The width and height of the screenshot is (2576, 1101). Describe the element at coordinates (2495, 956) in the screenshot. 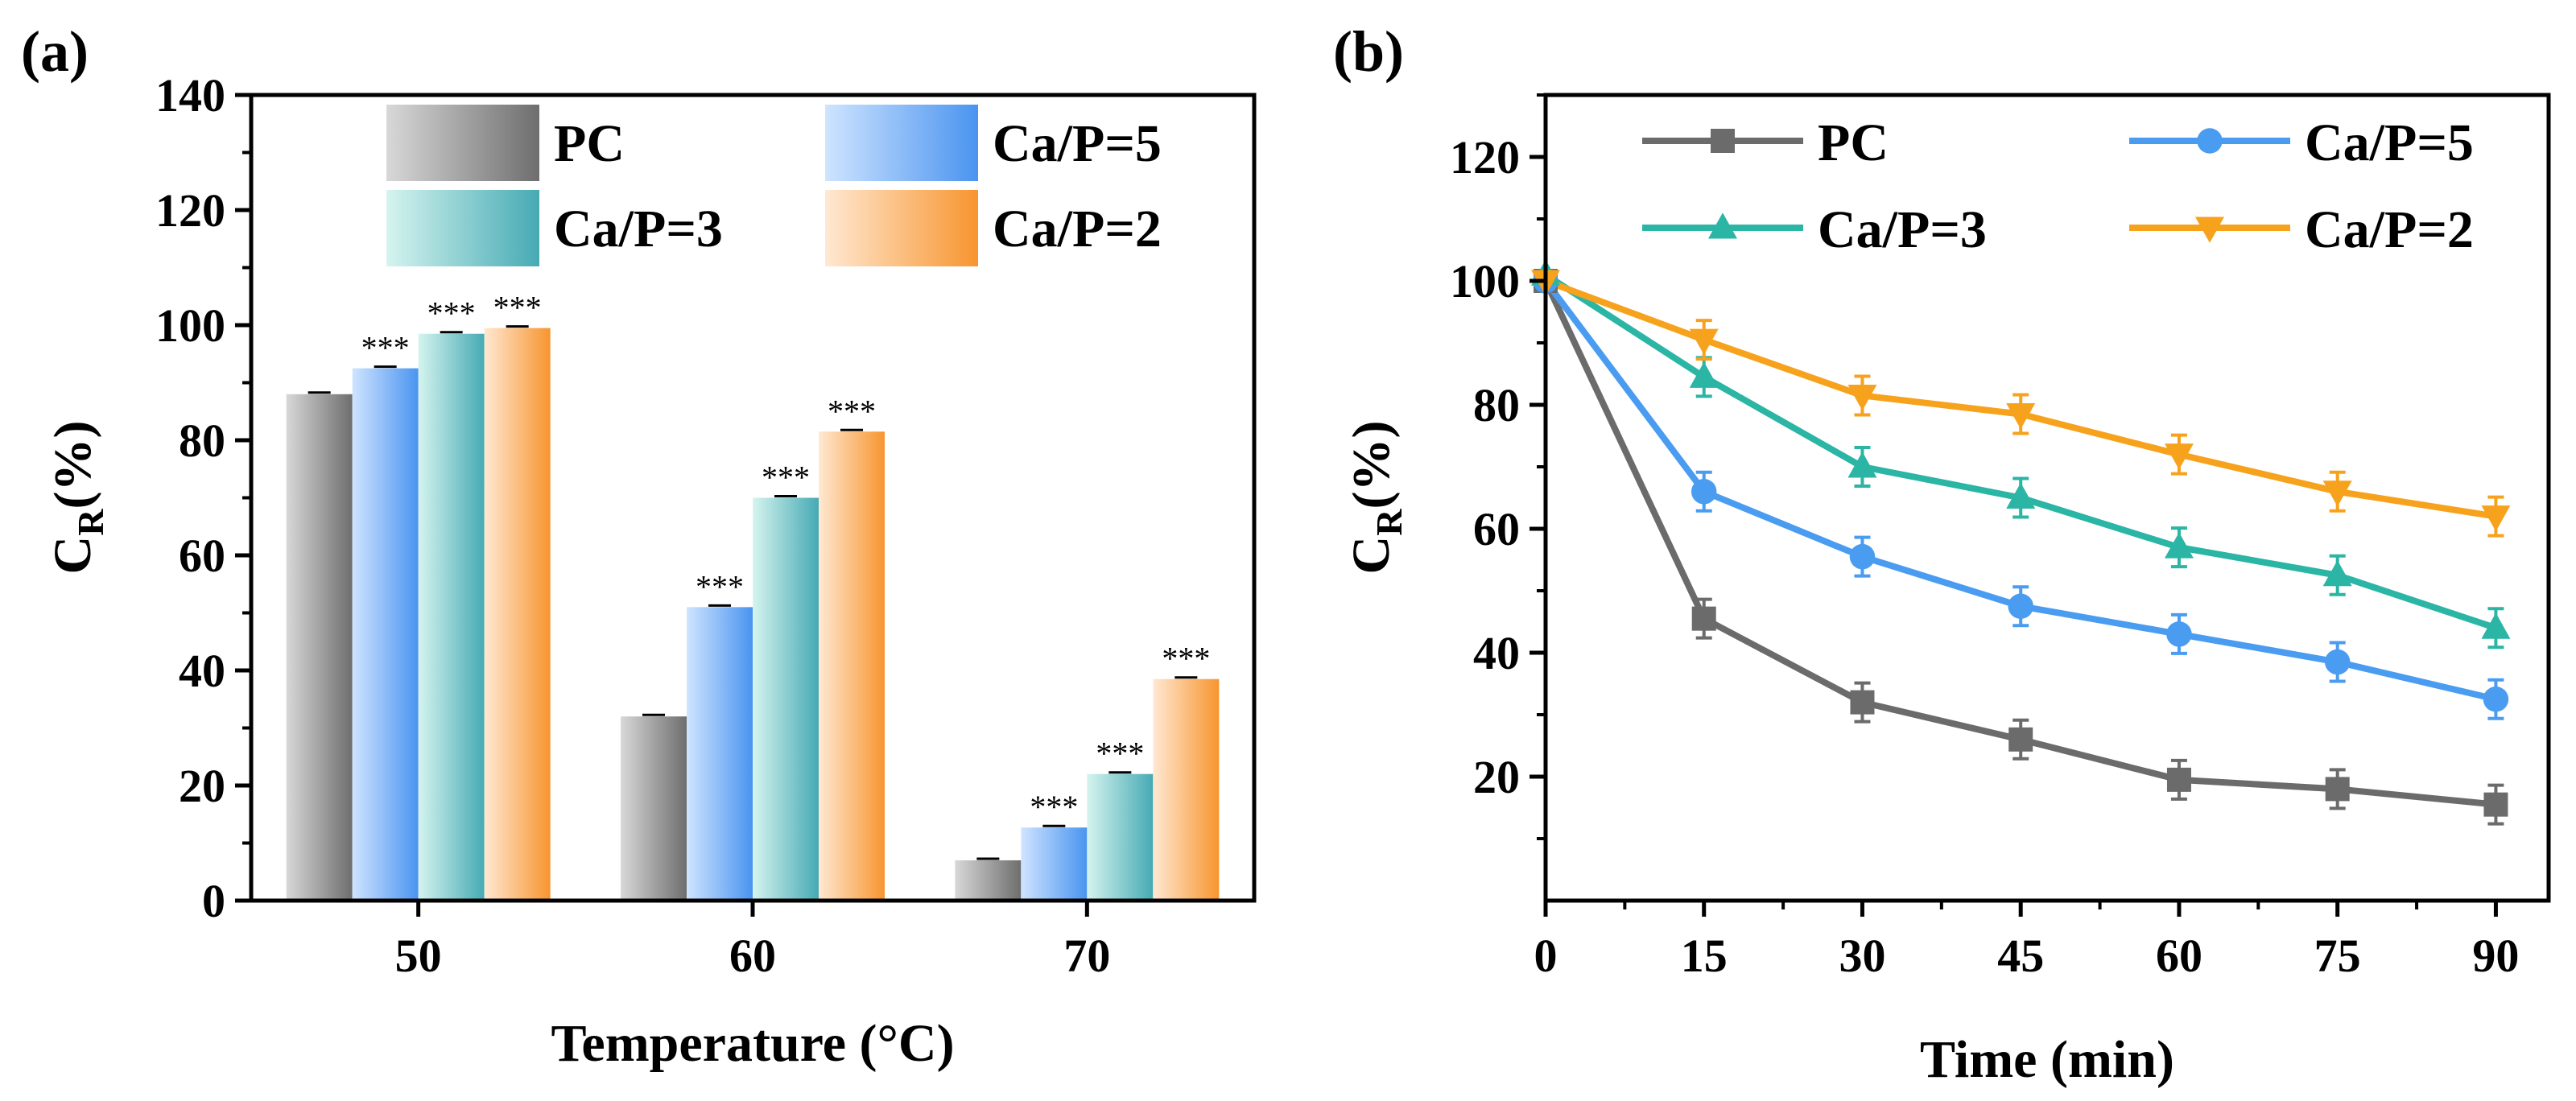

I see `x-tick-label: 90` at that location.